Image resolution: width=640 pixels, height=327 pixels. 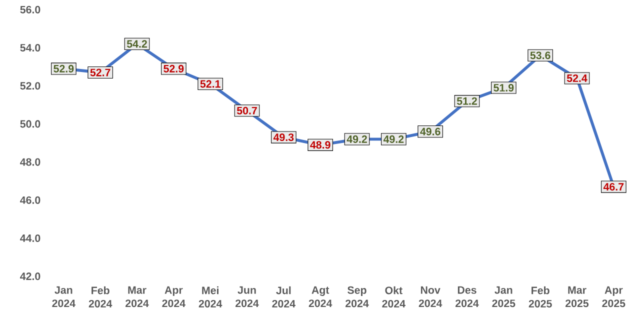 What do you see at coordinates (30, 86) in the screenshot?
I see `y-tick-label: 52.0` at bounding box center [30, 86].